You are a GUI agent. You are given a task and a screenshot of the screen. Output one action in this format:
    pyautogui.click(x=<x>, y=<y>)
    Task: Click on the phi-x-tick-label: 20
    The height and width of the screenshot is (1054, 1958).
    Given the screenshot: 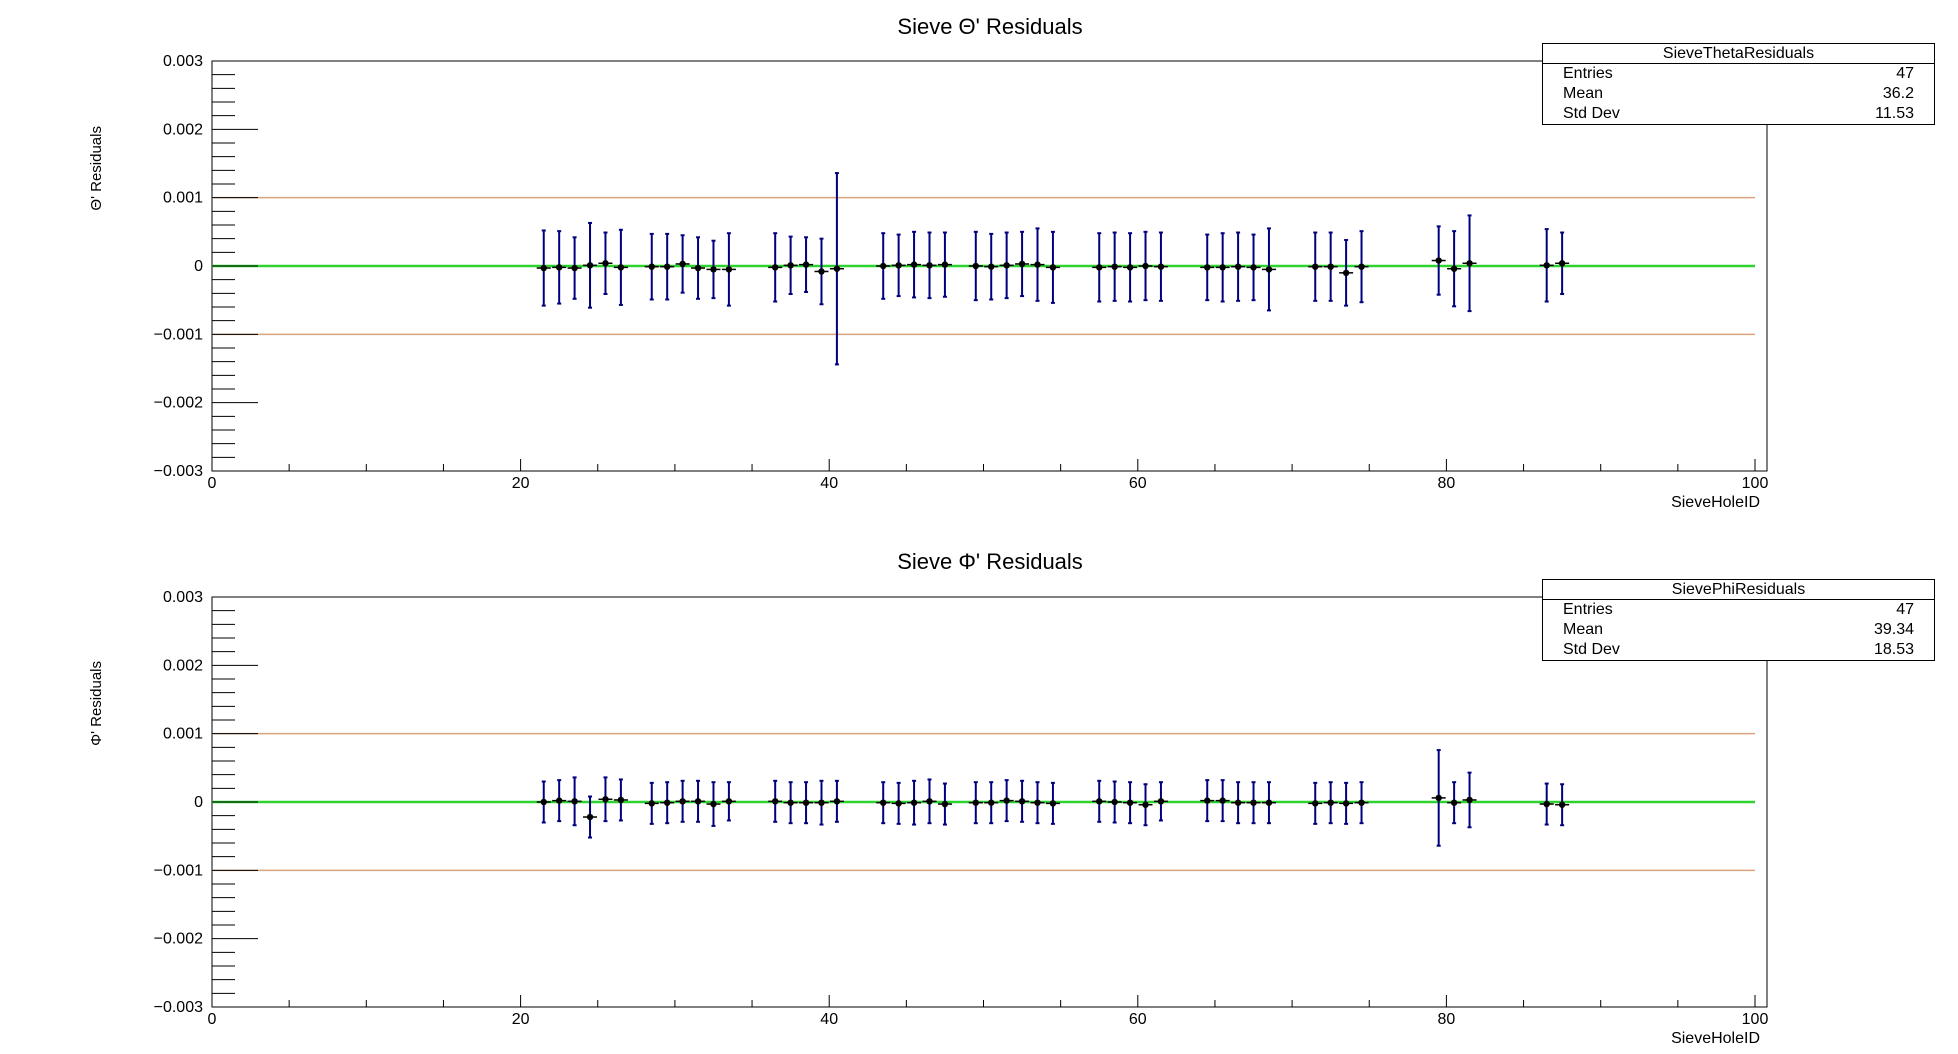 What is the action you would take?
    pyautogui.click(x=521, y=1019)
    